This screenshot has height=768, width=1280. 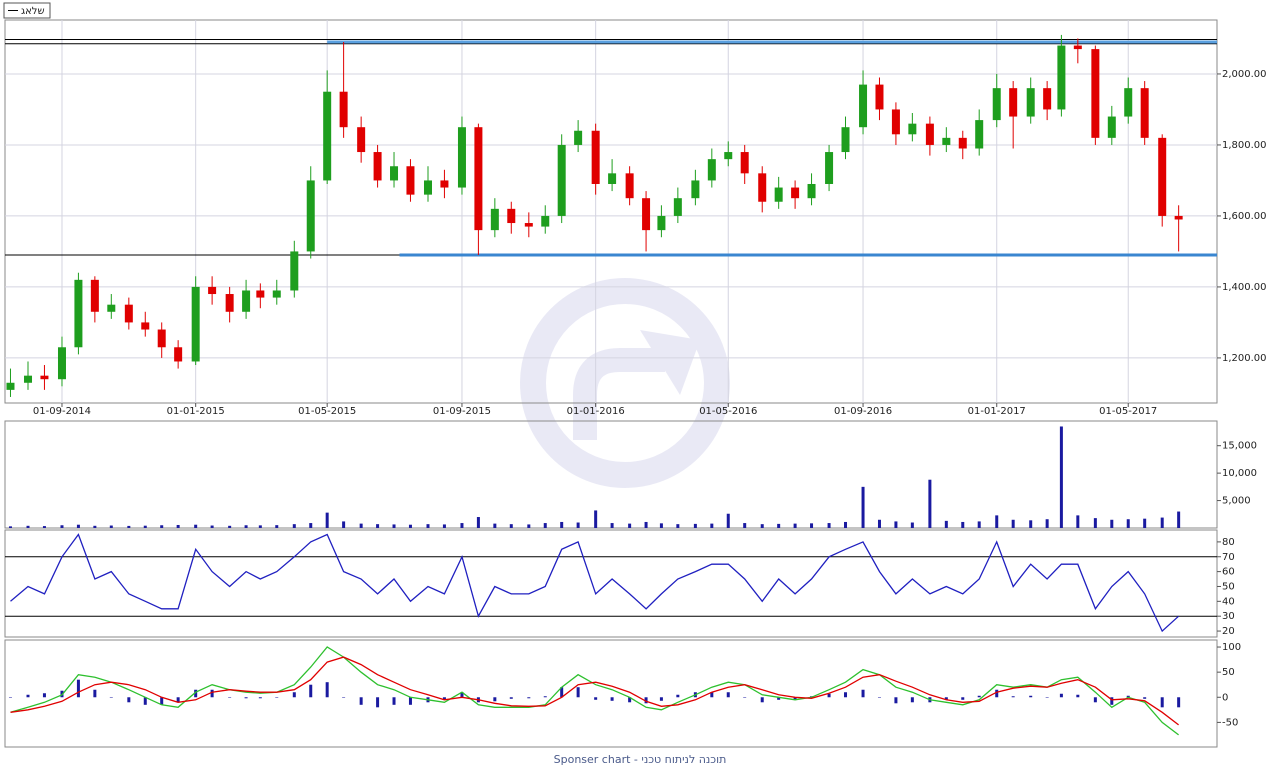 I want to click on indicator-line, so click(x=594, y=691).